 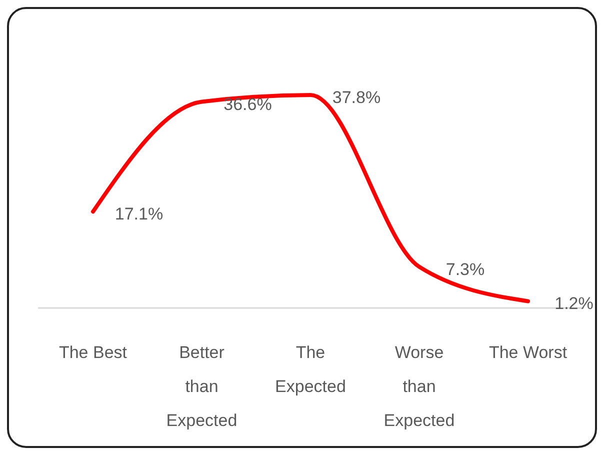 What do you see at coordinates (419, 386) in the screenshot?
I see `x-tick-label: Worse than Expected` at bounding box center [419, 386].